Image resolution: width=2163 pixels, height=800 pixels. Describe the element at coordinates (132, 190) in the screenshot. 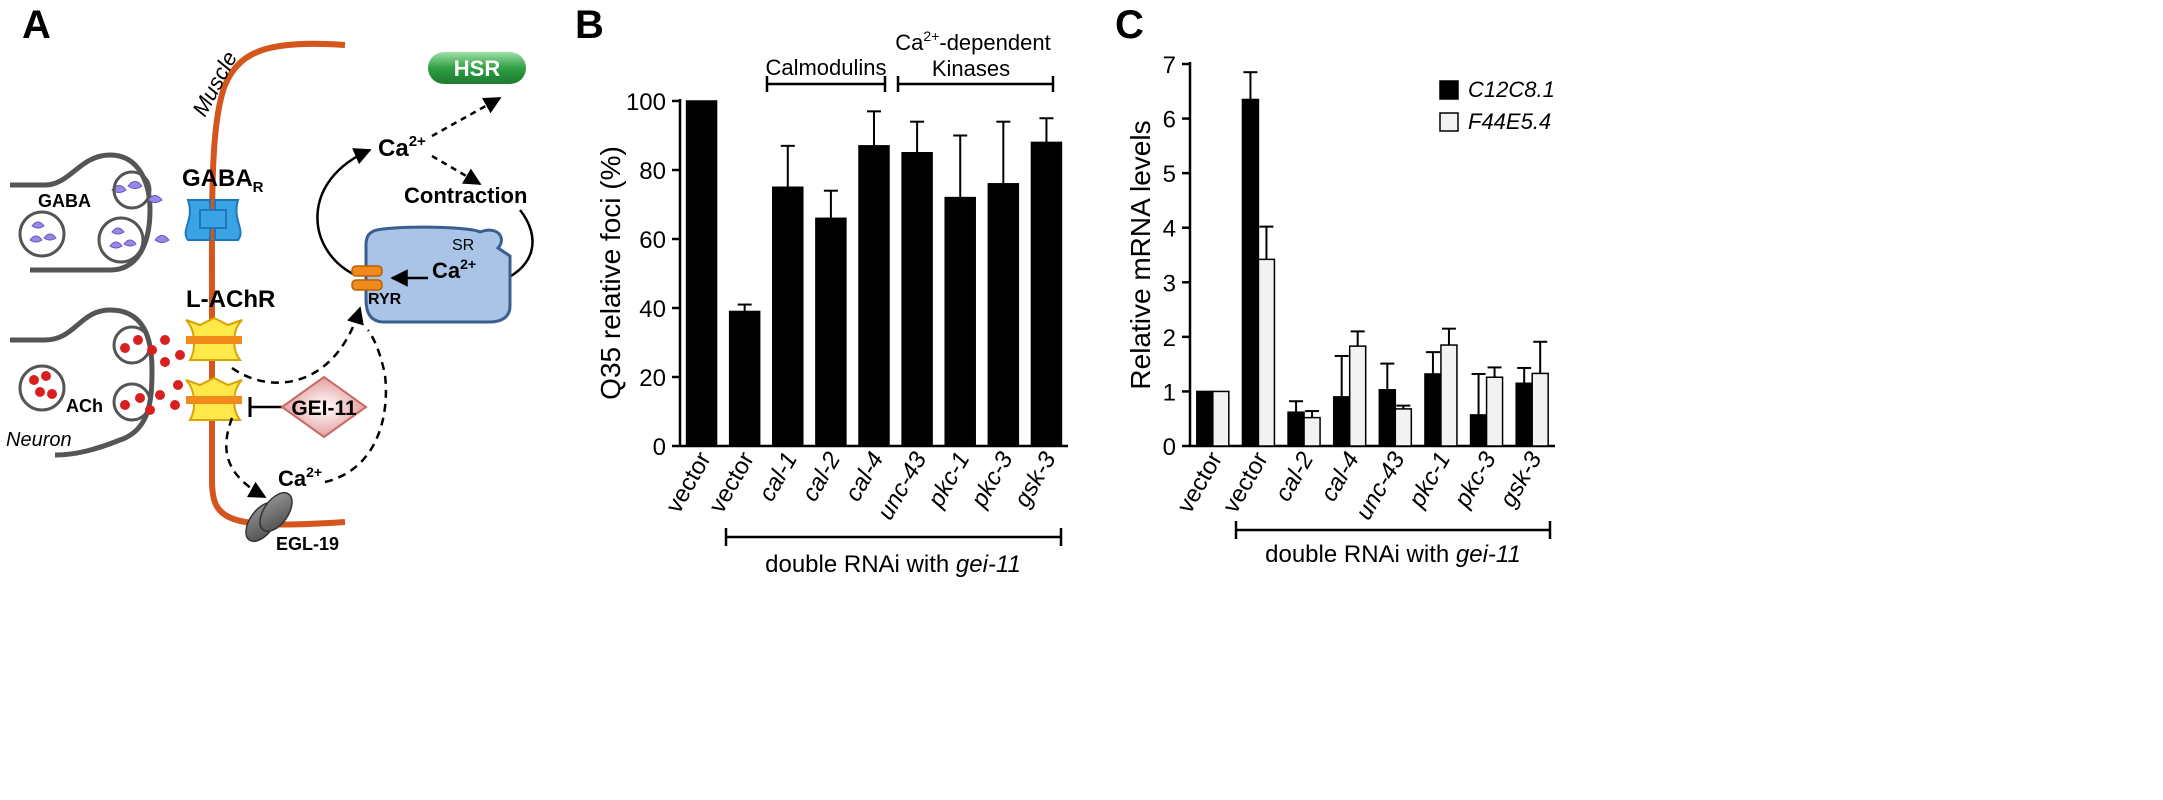

I see `gaba-release-site` at that location.